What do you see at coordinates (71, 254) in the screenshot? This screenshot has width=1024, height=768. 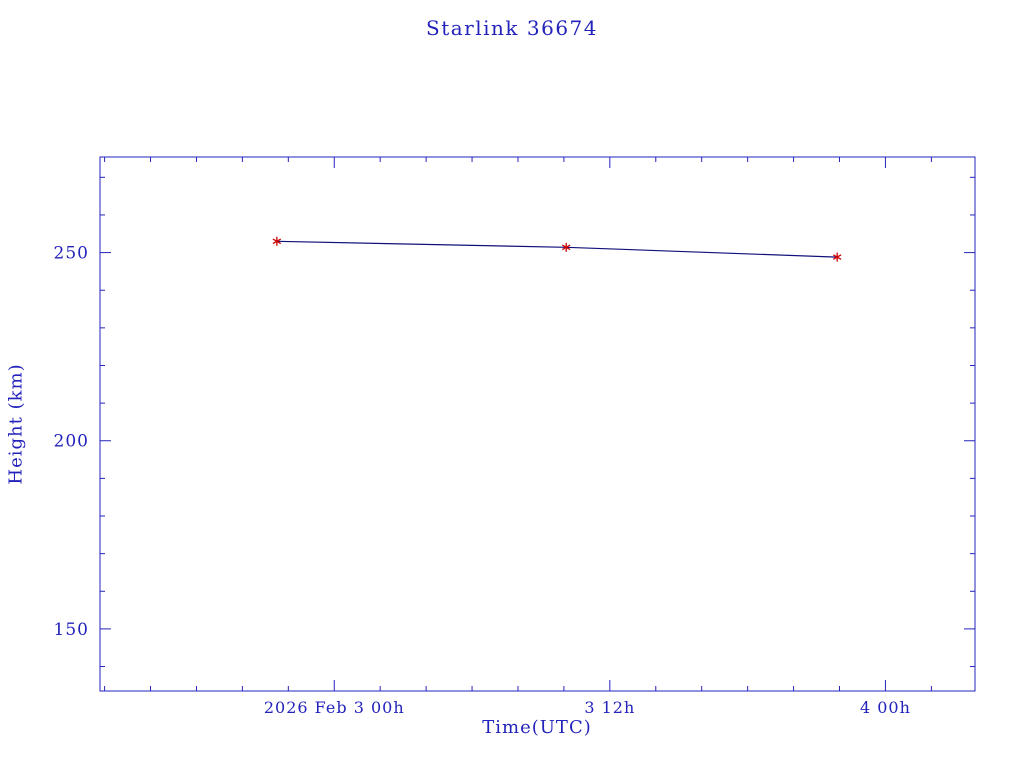 I see `y-tick-label: 250` at bounding box center [71, 254].